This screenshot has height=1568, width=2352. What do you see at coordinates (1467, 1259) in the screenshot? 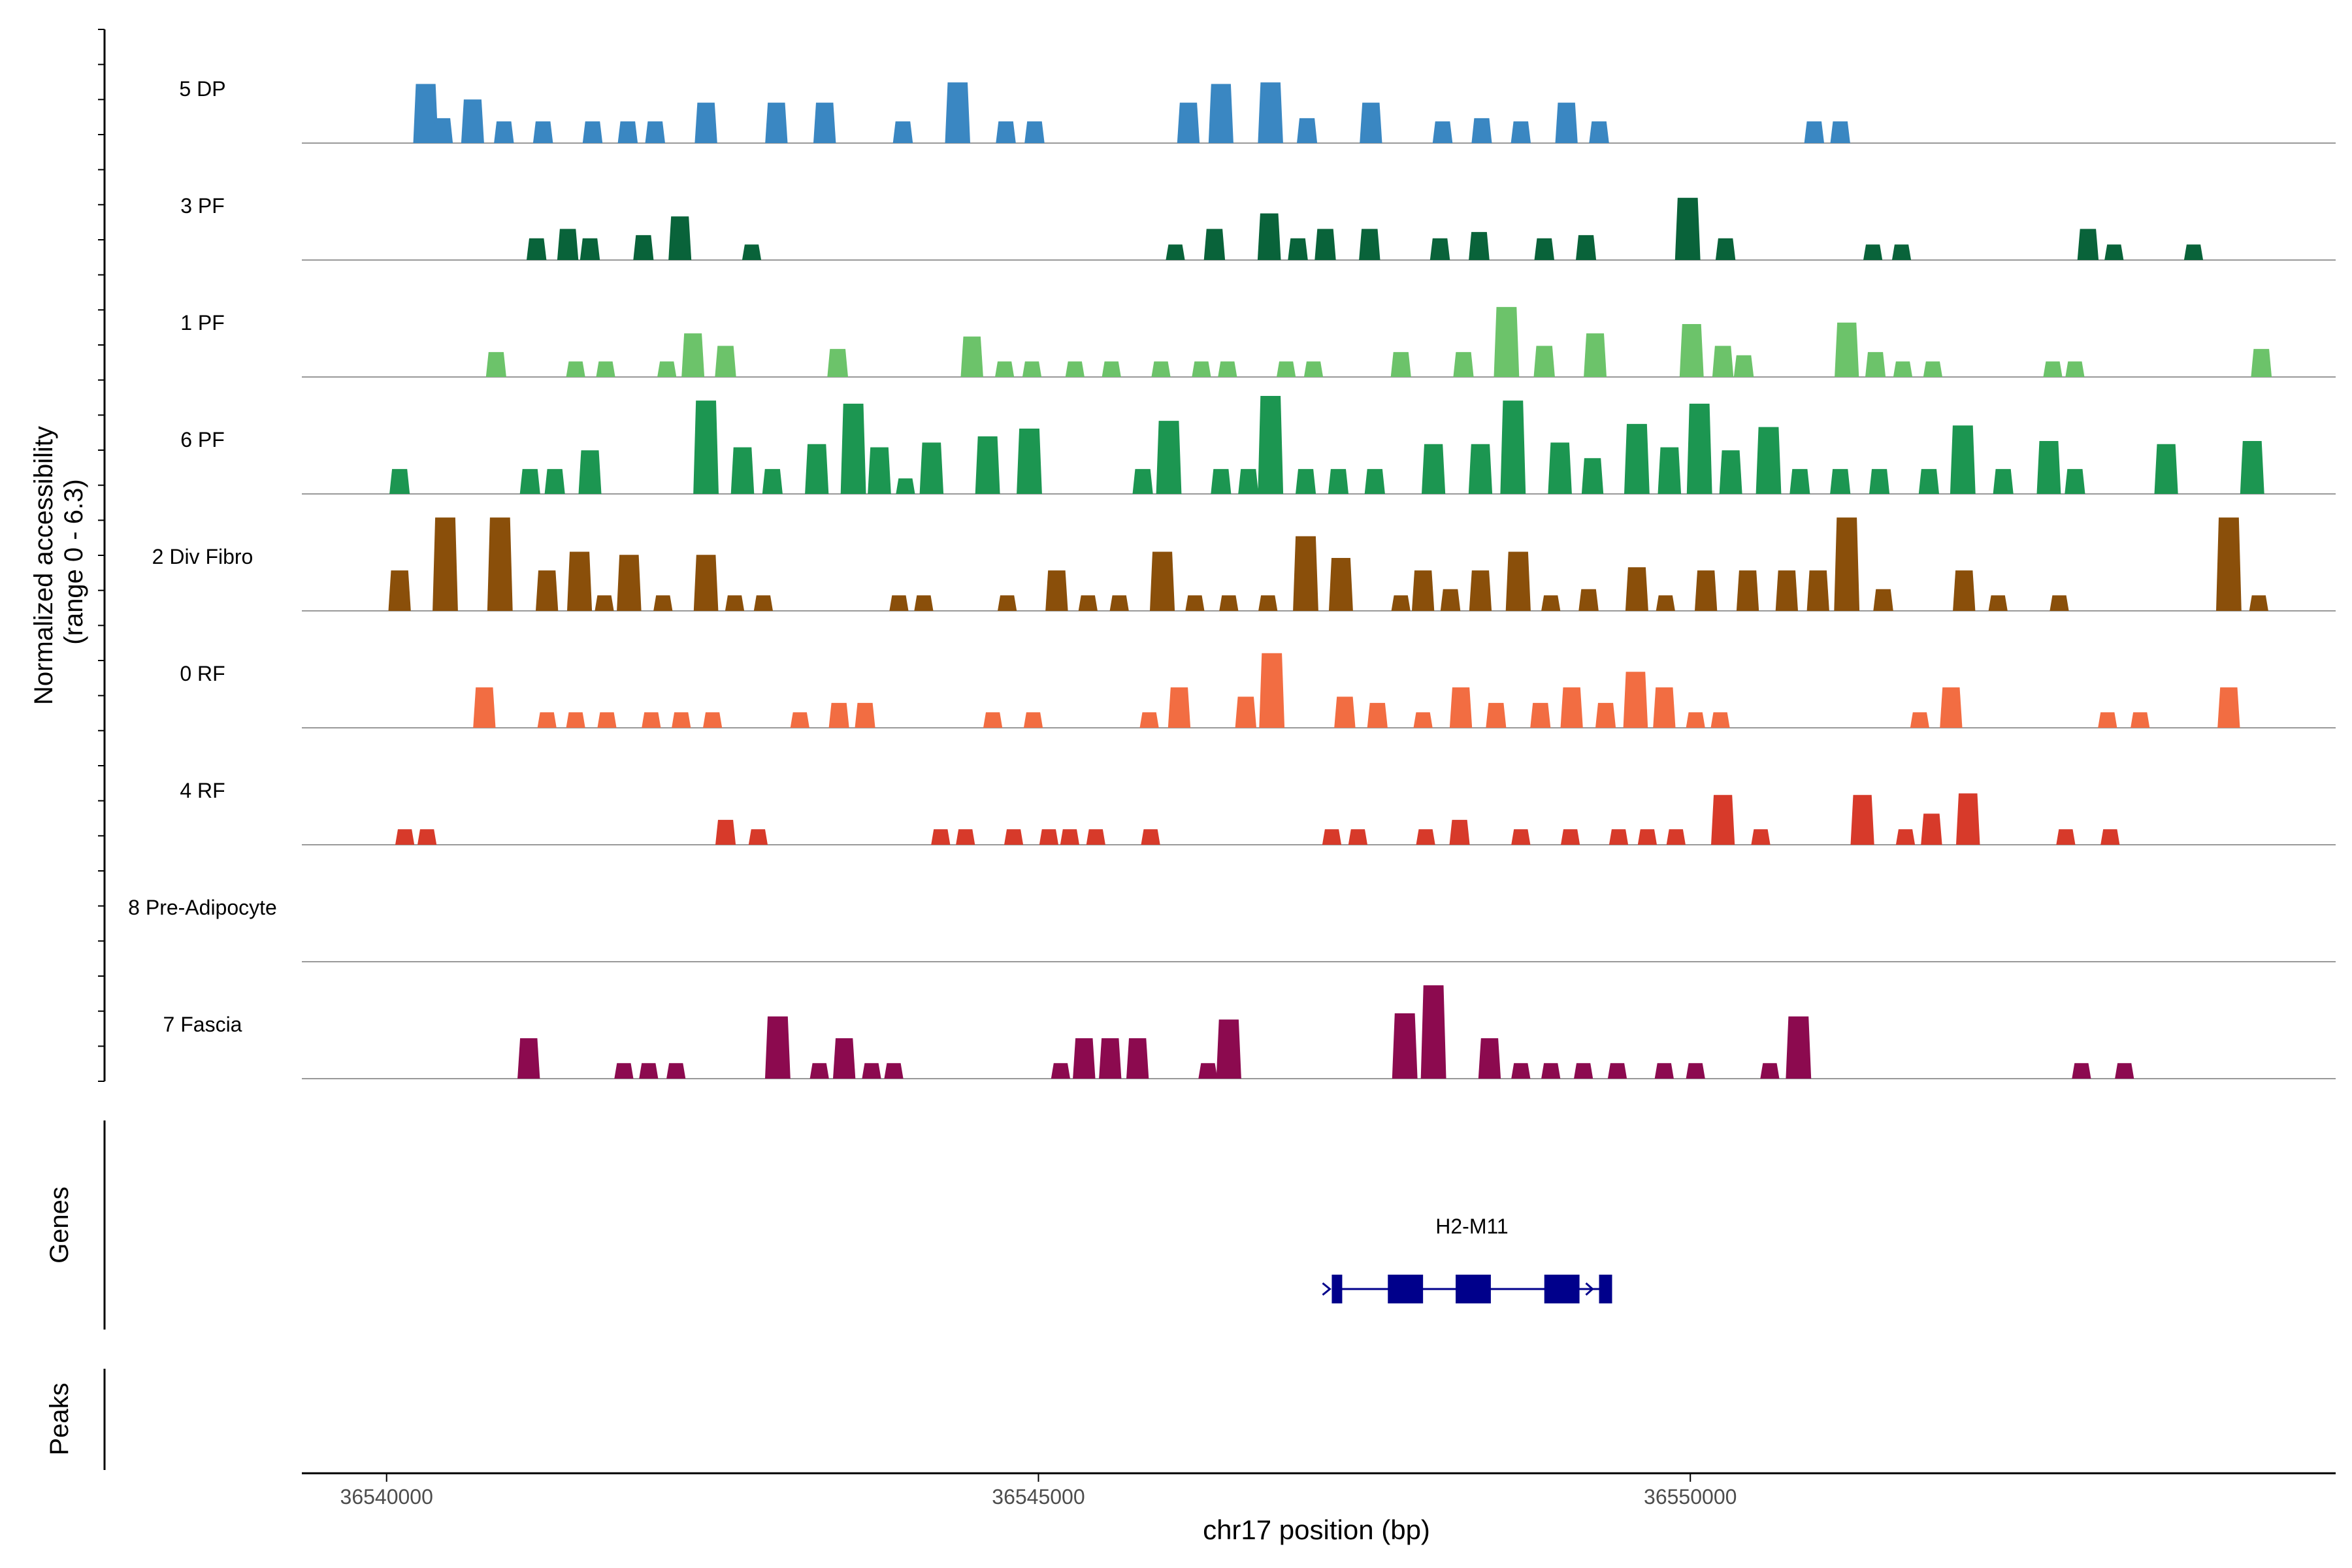
I see `gene-h2-m11: H2-M11` at bounding box center [1467, 1259].